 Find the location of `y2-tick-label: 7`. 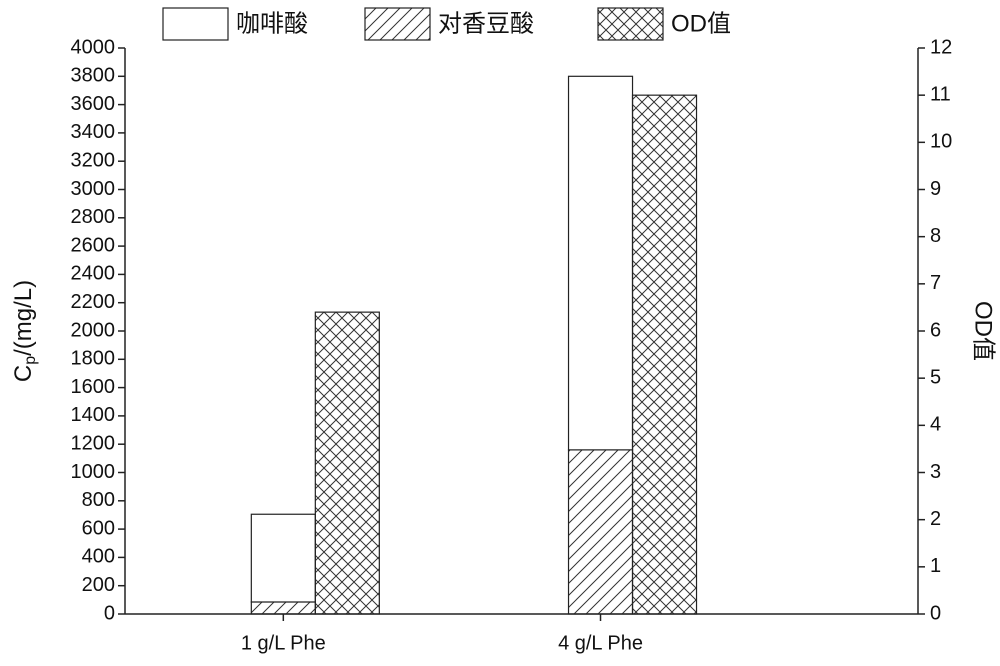

y2-tick-label: 7 is located at coordinates (935, 283).